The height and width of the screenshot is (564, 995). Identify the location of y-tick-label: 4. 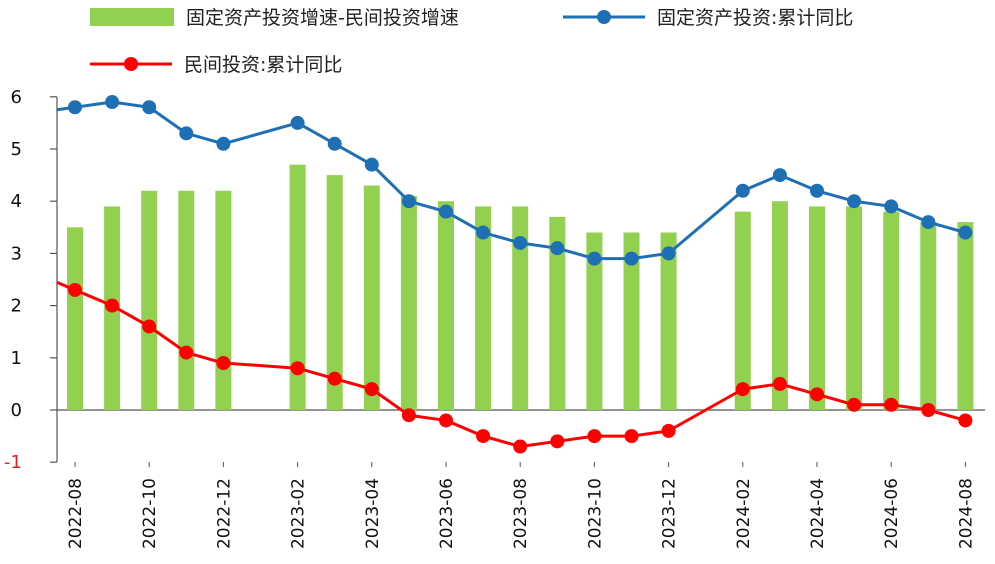
(16, 201).